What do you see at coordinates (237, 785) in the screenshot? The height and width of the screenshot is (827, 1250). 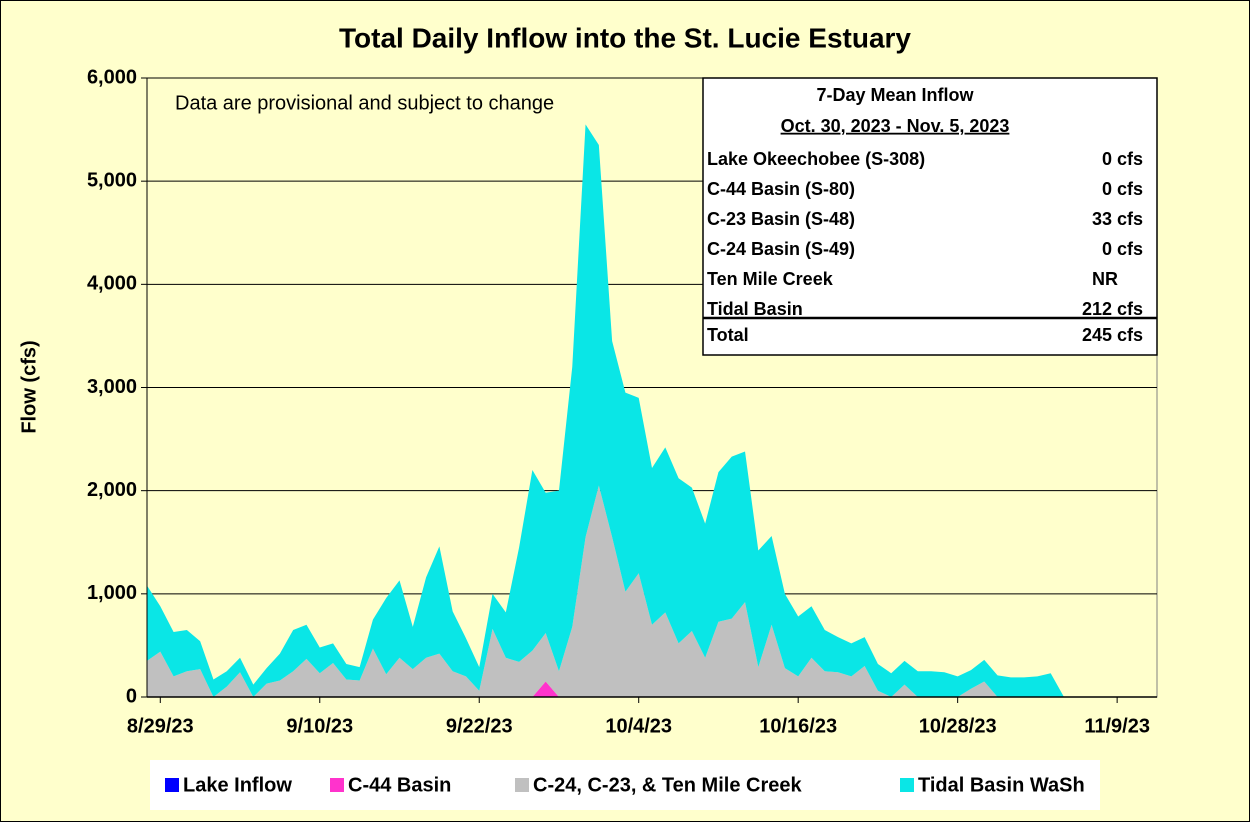 I see `legend-label: Lake Inflow` at bounding box center [237, 785].